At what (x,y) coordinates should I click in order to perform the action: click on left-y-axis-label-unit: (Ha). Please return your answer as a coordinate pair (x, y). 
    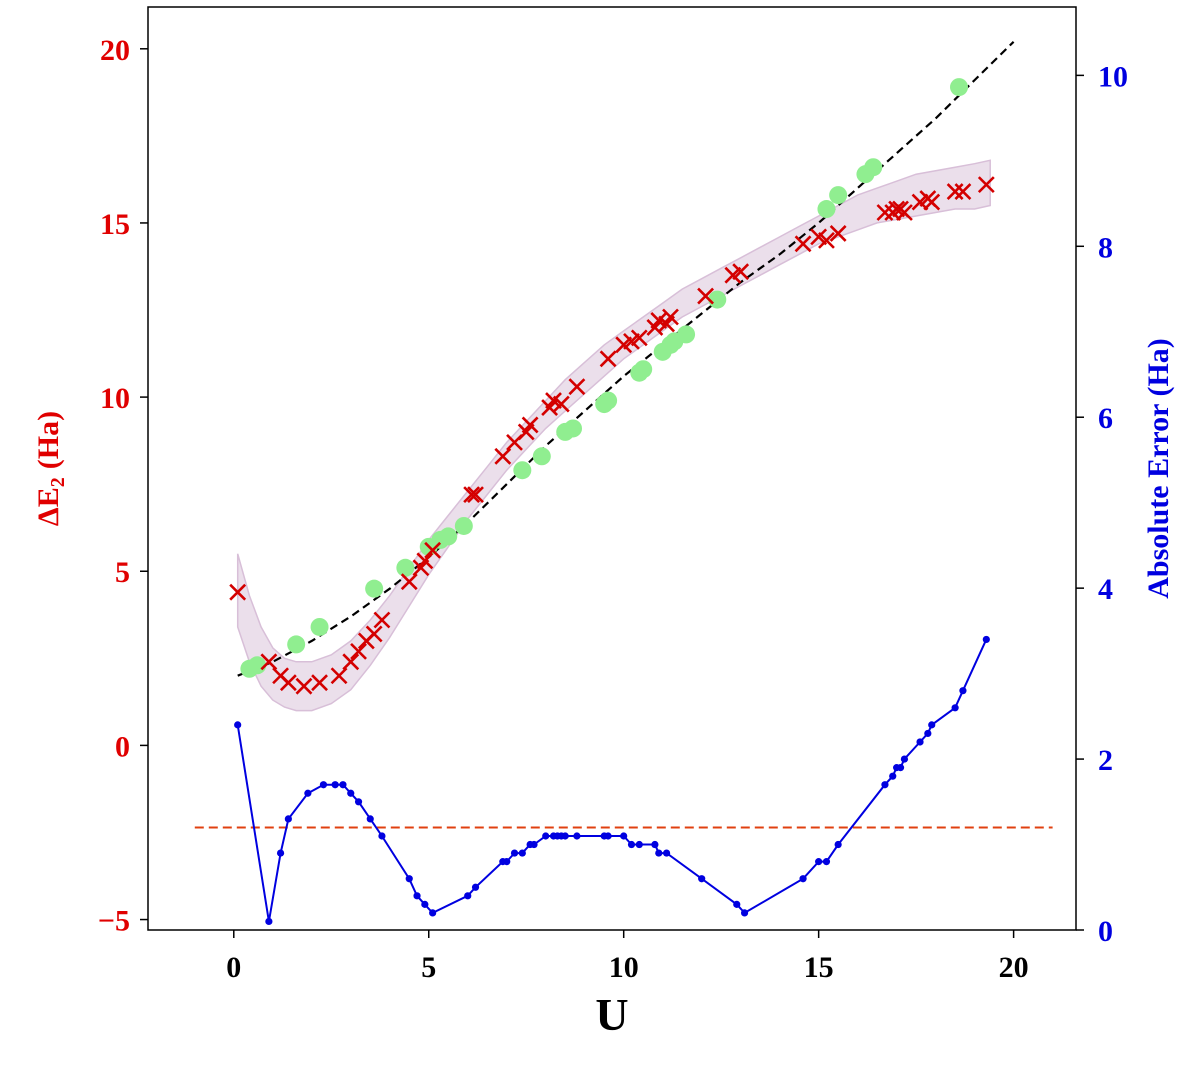
    Looking at the image, I should click on (48, 440).